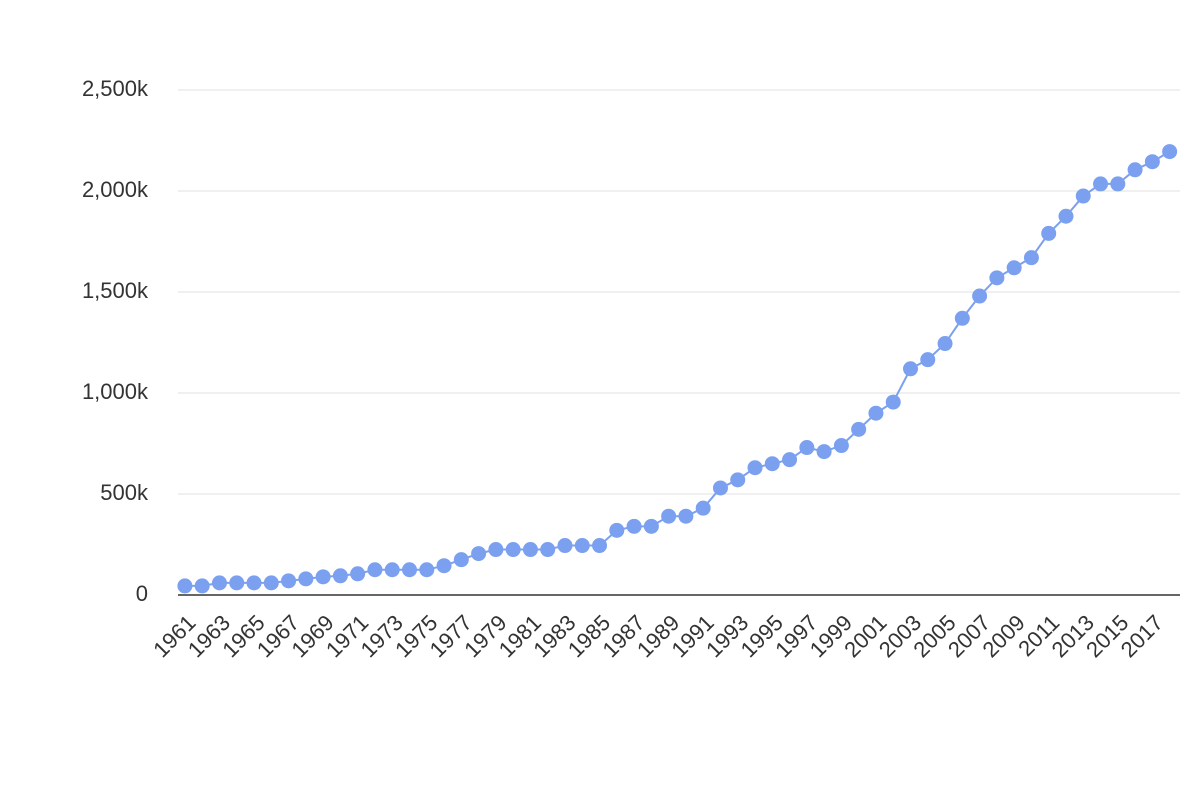  What do you see at coordinates (124, 492) in the screenshot?
I see `y-tick-label: 500k` at bounding box center [124, 492].